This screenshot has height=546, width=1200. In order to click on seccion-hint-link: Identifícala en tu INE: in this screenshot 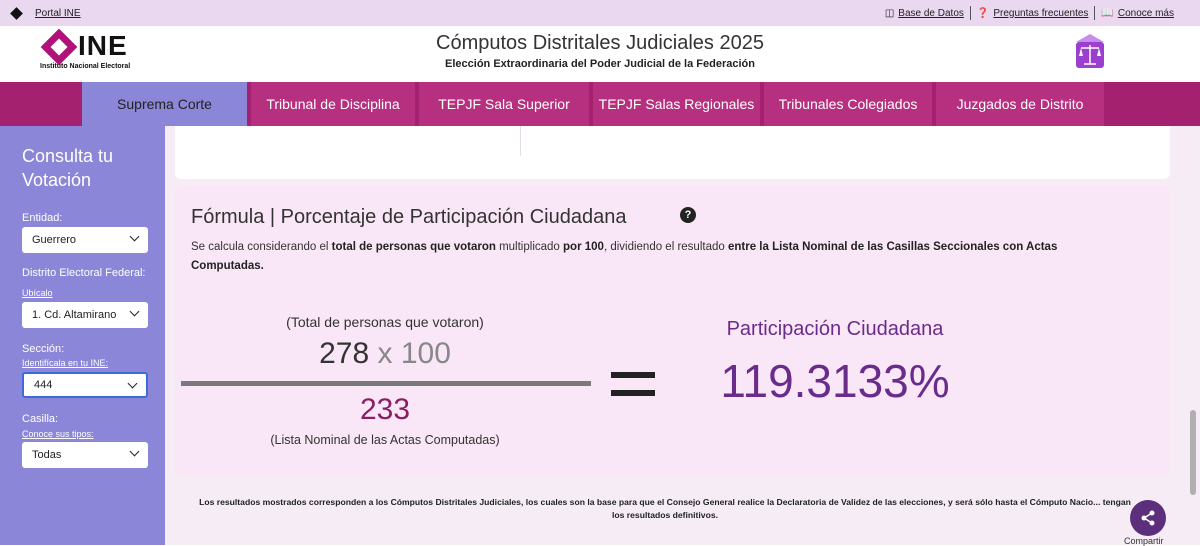, I will do `click(65, 363)`.